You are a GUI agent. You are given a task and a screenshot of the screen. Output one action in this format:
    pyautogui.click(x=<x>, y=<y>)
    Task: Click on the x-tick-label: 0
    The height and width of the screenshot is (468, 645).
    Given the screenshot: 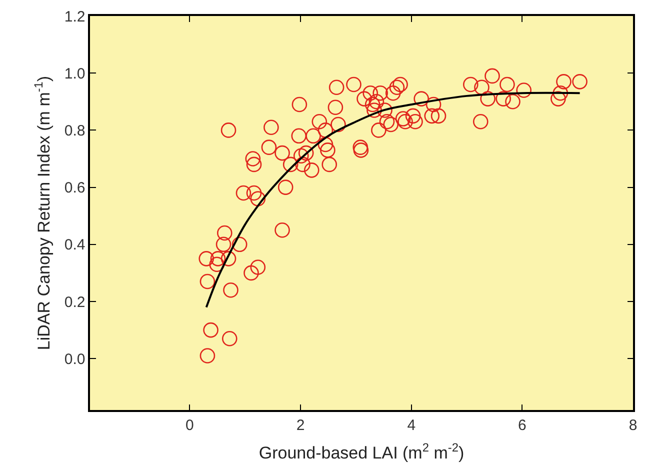 What is the action you would take?
    pyautogui.click(x=190, y=425)
    